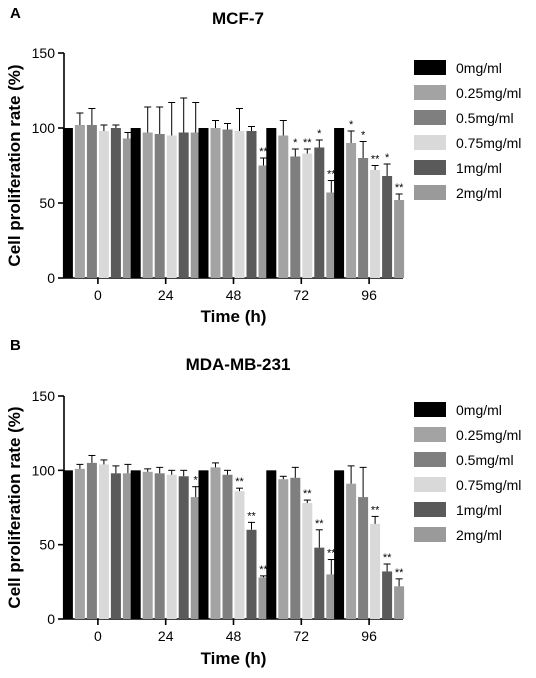 The width and height of the screenshot is (536, 678). I want to click on panel-letter: B, so click(15, 345).